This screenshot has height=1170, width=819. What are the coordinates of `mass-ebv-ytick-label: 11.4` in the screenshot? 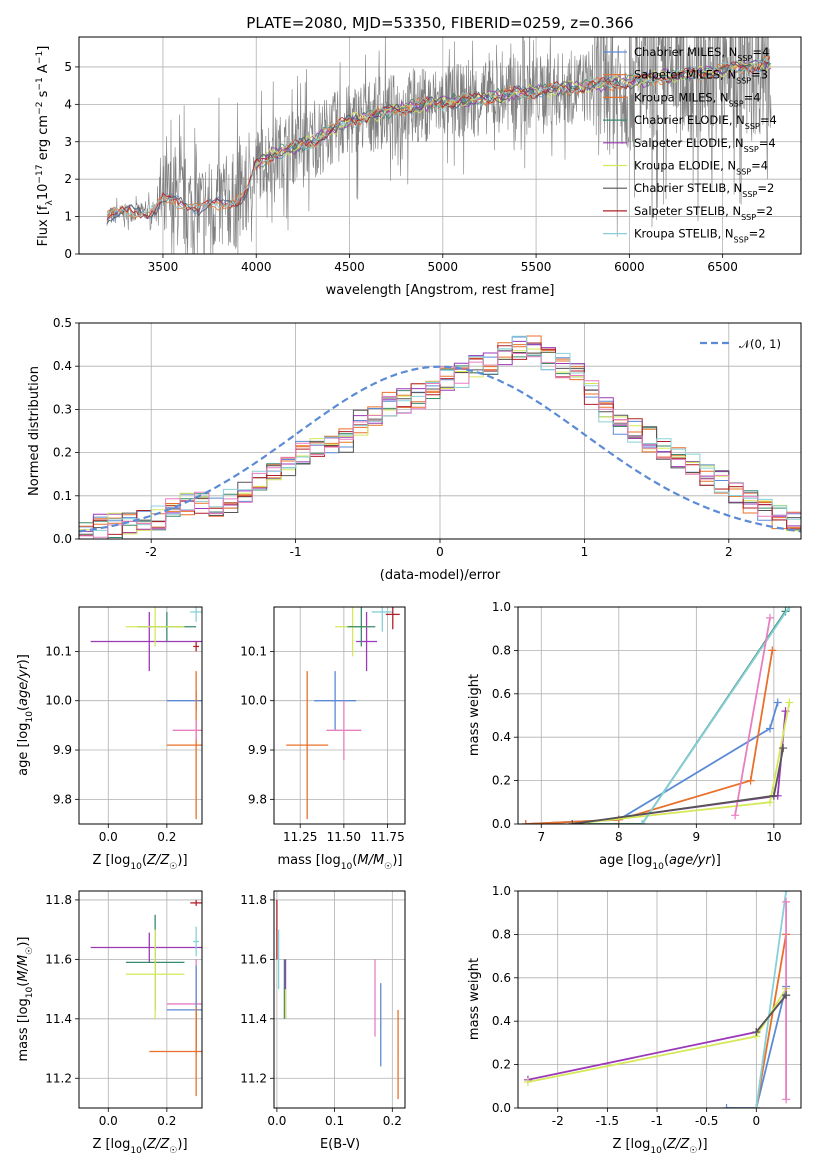 It's located at (253, 1019).